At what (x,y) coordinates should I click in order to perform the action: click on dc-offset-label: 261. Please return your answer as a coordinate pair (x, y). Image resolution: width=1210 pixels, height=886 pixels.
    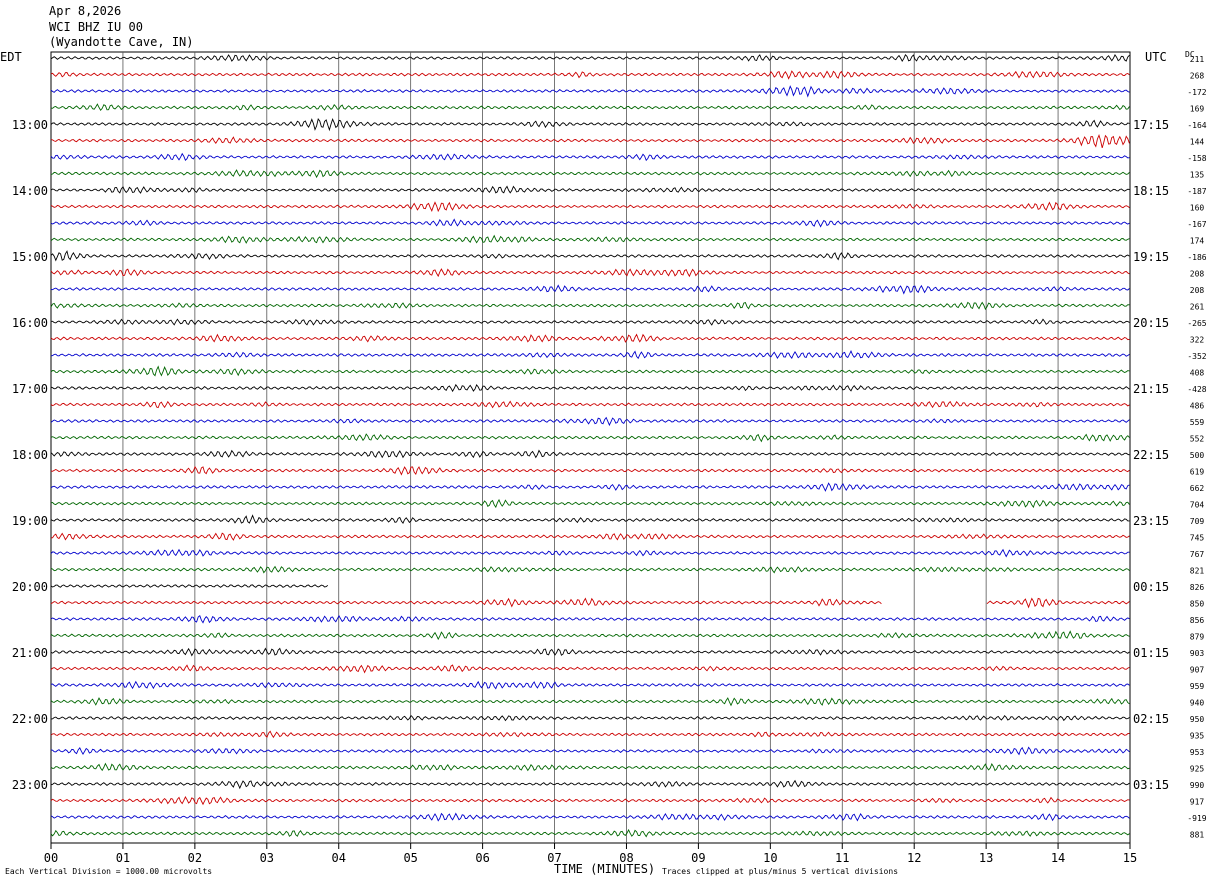
    Looking at the image, I should click on (1197, 307).